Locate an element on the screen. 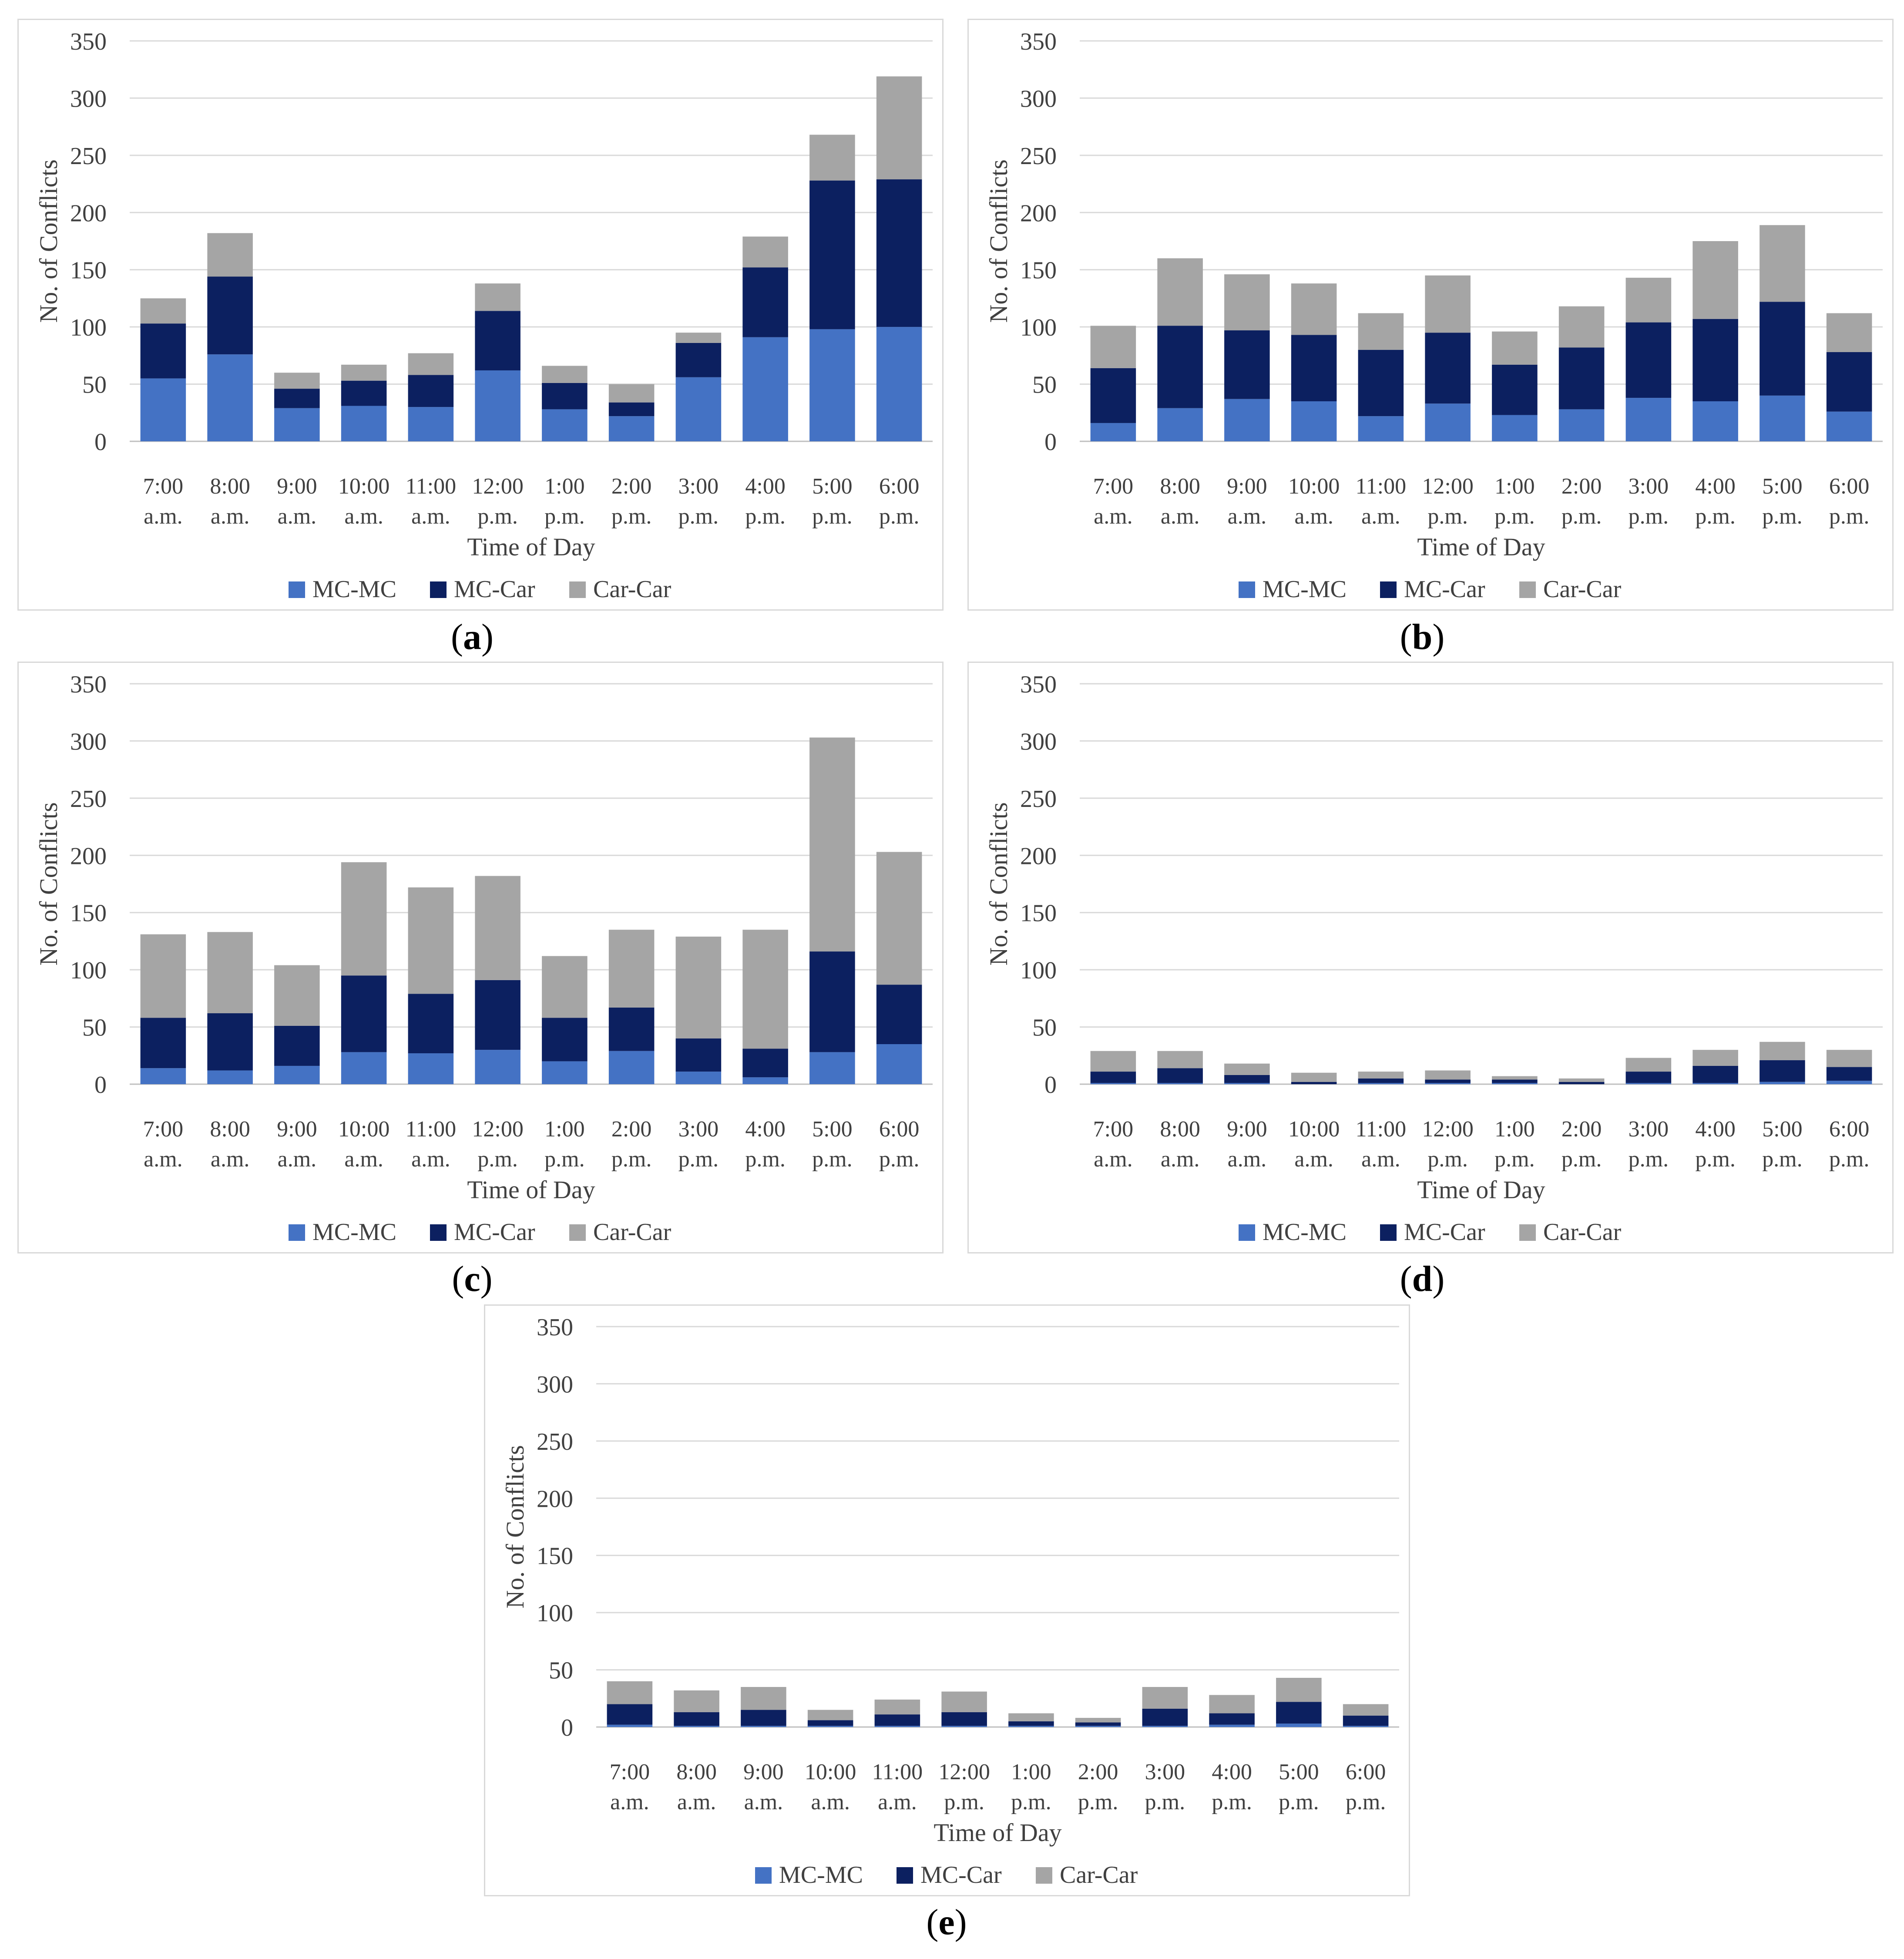 Image resolution: width=1904 pixels, height=1959 pixels. x-axis-label: Time of Day is located at coordinates (1481, 547).